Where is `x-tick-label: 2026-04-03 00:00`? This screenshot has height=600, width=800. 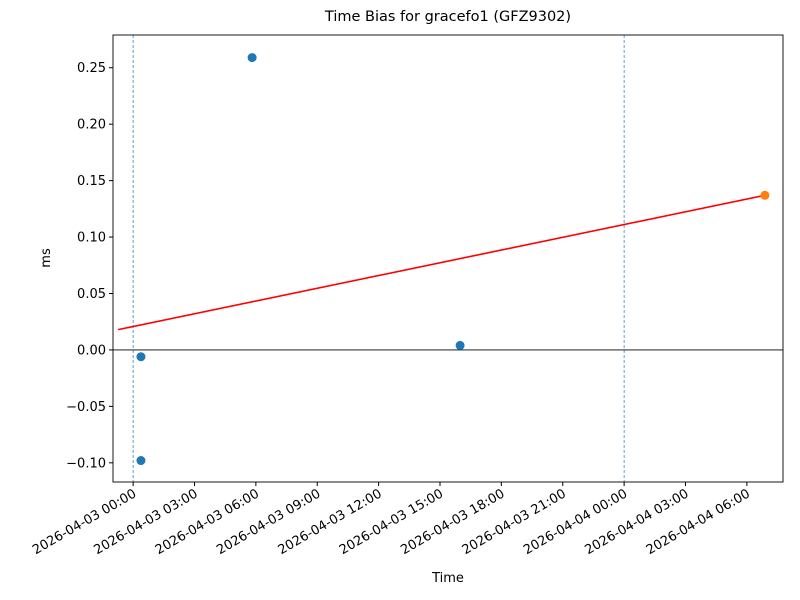
x-tick-label: 2026-04-03 00:00 is located at coordinates (84, 522).